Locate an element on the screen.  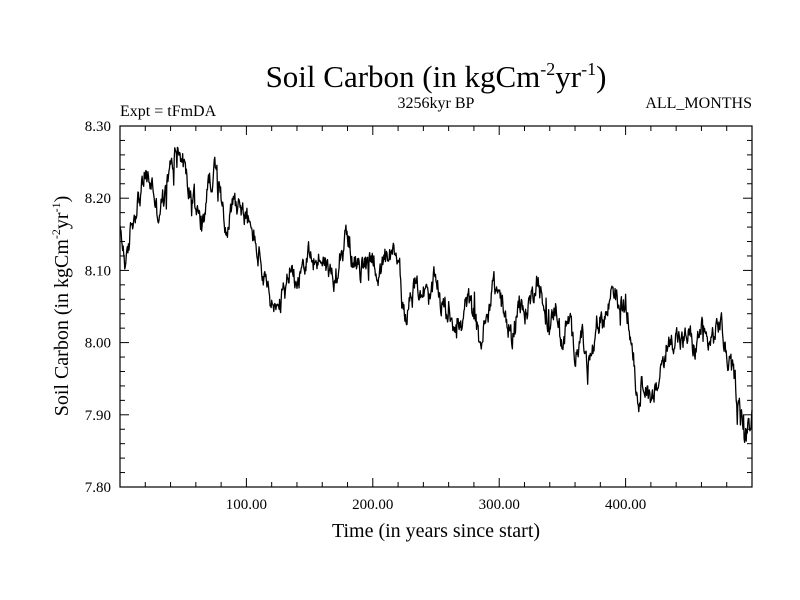
months-label: ALL_MONTHS is located at coordinates (698, 103).